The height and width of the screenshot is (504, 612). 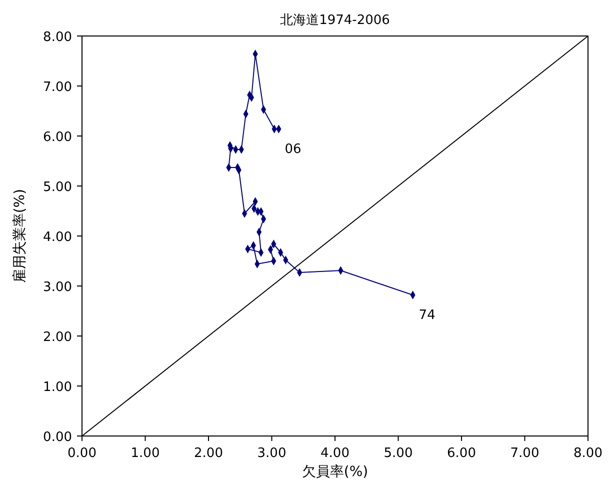 What do you see at coordinates (461, 453) in the screenshot?
I see `x-tick-label: 6.00` at bounding box center [461, 453].